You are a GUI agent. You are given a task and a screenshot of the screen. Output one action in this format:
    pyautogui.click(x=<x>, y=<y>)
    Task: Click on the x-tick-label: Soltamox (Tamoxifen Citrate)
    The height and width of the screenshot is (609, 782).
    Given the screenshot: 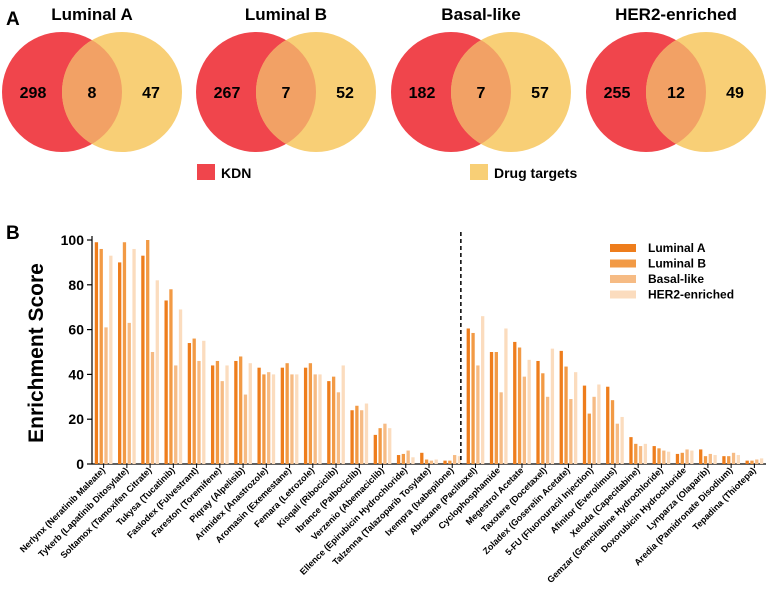 What is the action you would take?
    pyautogui.click(x=106, y=512)
    